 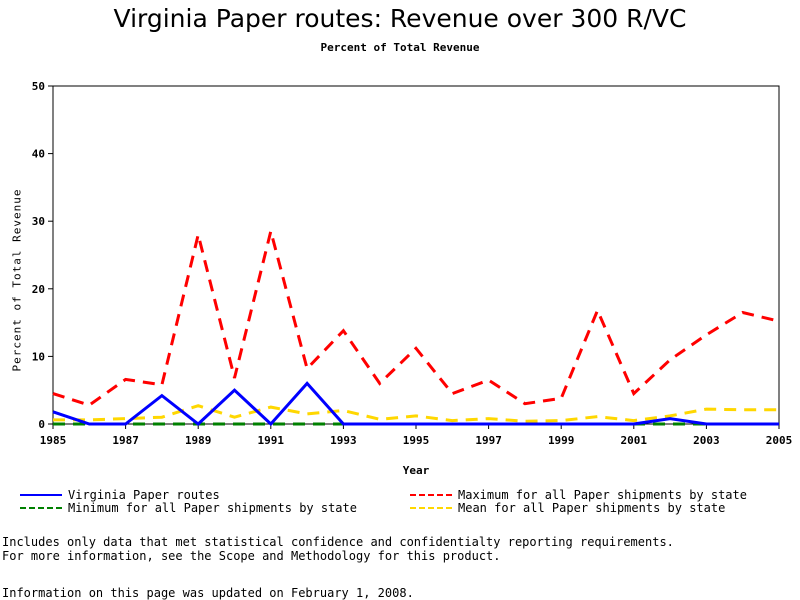 What do you see at coordinates (561, 440) in the screenshot?
I see `x-tick-label: 1999` at bounding box center [561, 440].